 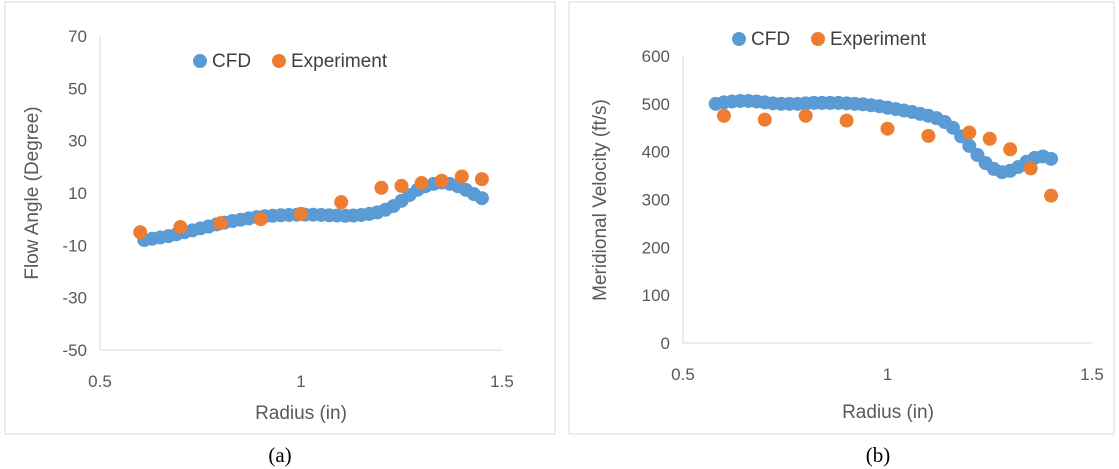 I want to click on chart-a-legend-experiment-label: Experiment, so click(x=339, y=61).